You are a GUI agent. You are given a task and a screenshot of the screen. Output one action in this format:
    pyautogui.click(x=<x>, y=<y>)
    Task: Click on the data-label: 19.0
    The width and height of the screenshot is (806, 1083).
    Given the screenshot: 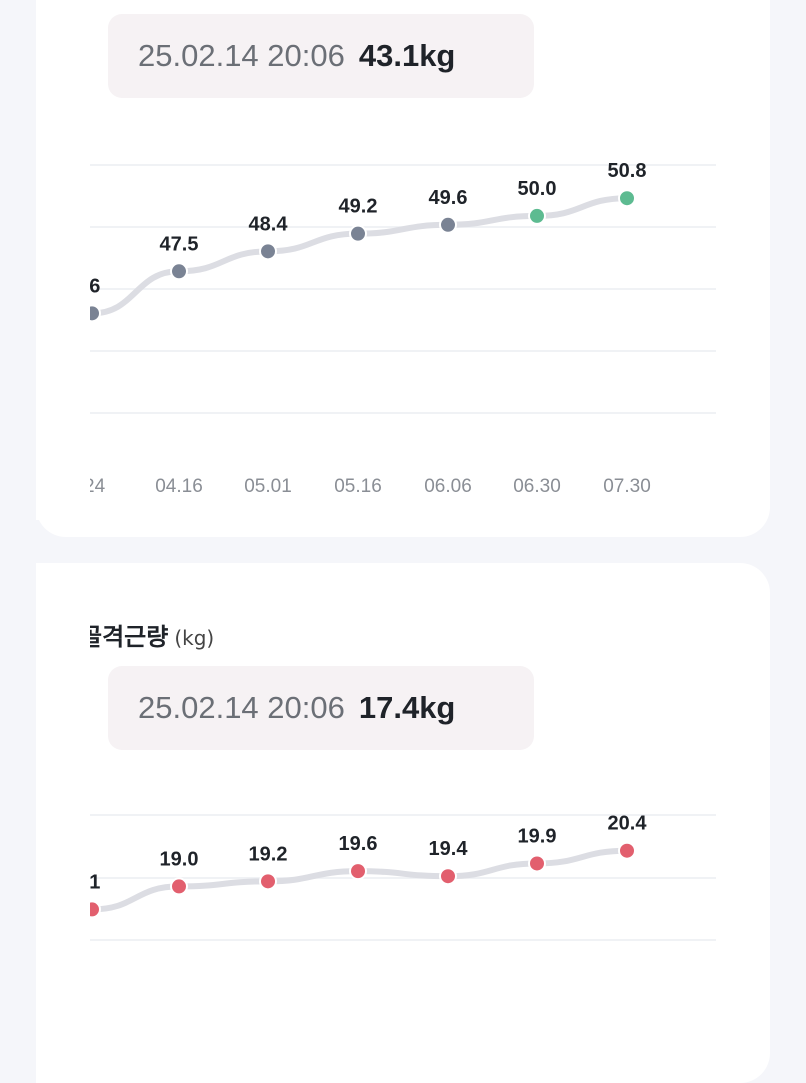 What is the action you would take?
    pyautogui.click(x=179, y=859)
    